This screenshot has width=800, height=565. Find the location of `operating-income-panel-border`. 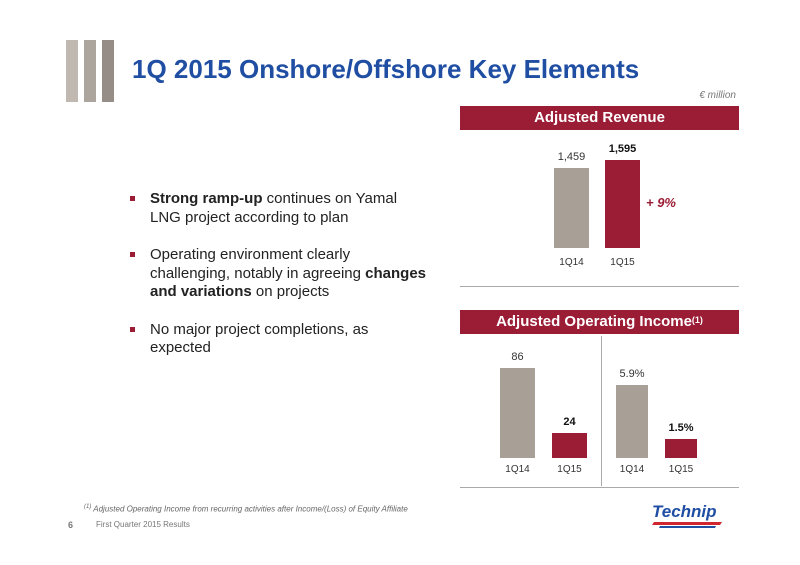

operating-income-panel-border is located at coordinates (599, 487).